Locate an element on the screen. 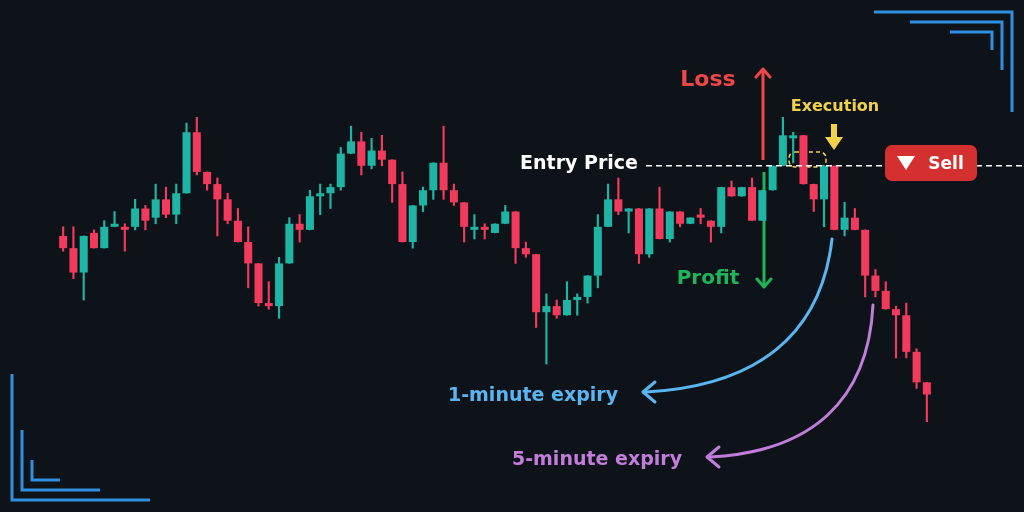 The image size is (1024, 512). text: Loss is located at coordinates (708, 78).